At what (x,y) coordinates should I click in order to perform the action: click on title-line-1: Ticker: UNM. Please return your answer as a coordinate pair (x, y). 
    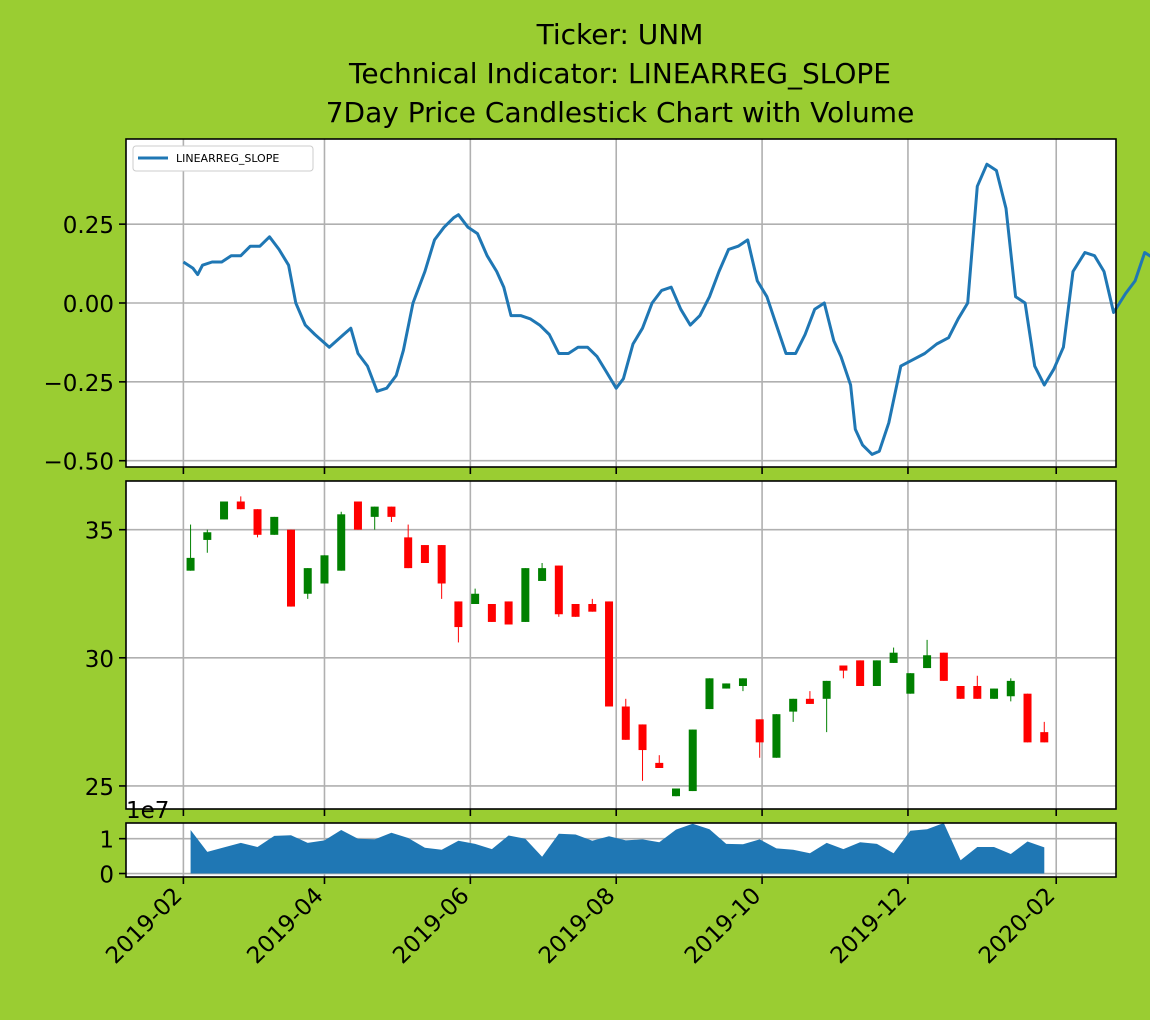
    Looking at the image, I should click on (620, 34).